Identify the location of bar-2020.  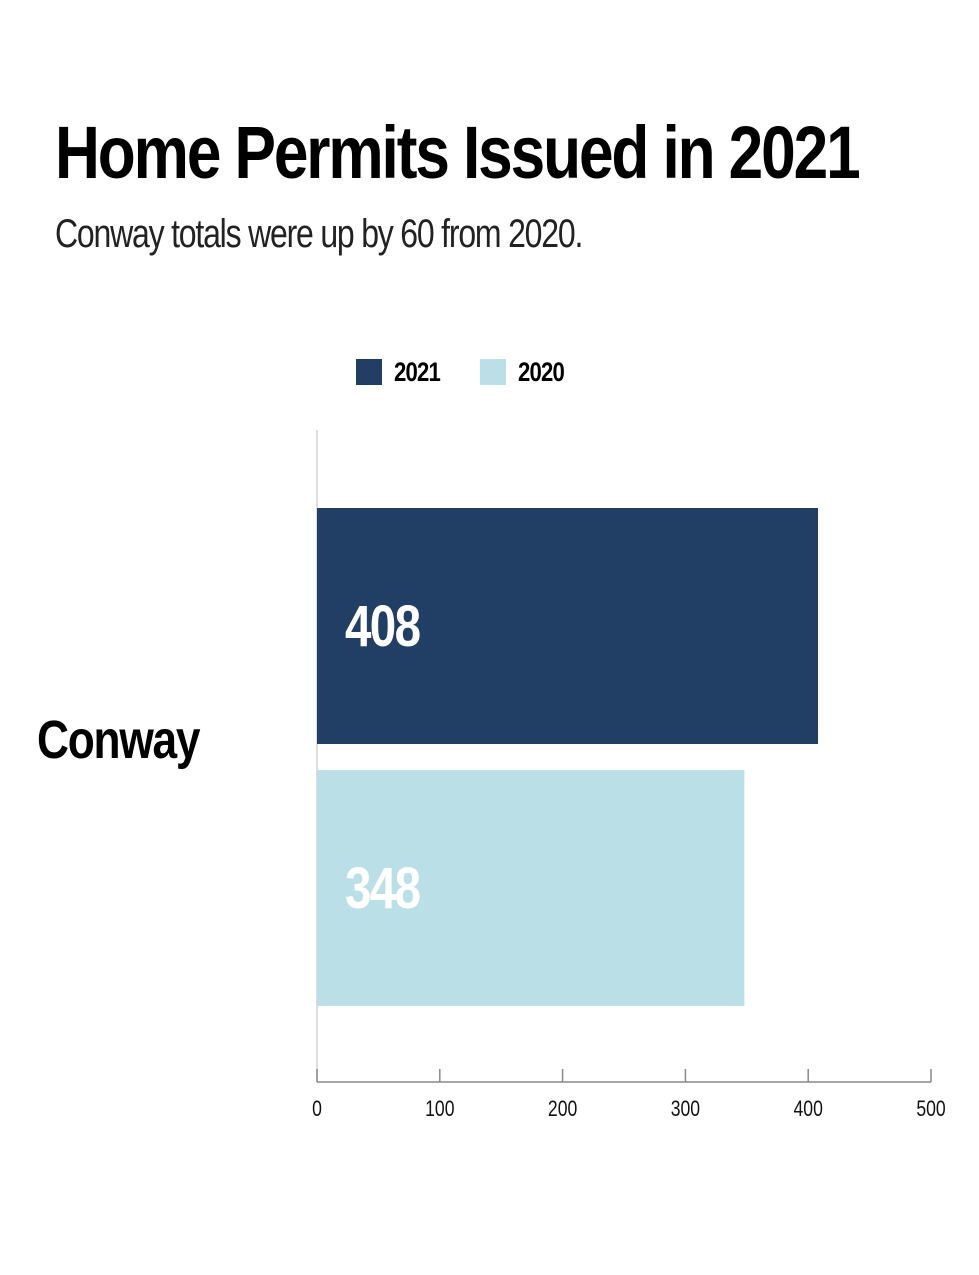
(531, 888).